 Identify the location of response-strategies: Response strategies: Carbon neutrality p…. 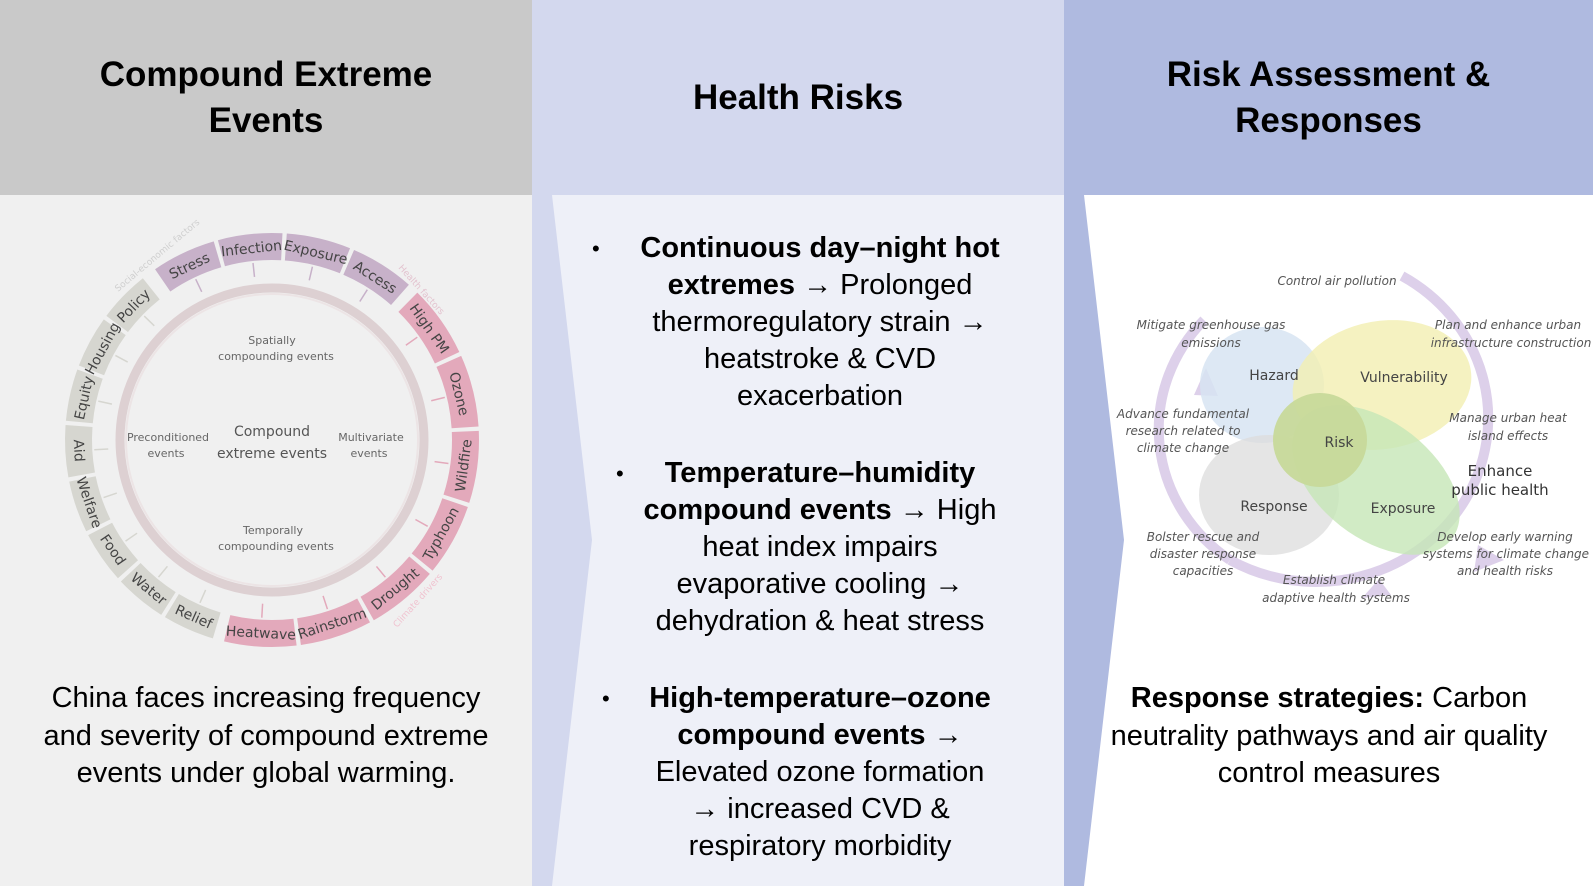
(1329, 736).